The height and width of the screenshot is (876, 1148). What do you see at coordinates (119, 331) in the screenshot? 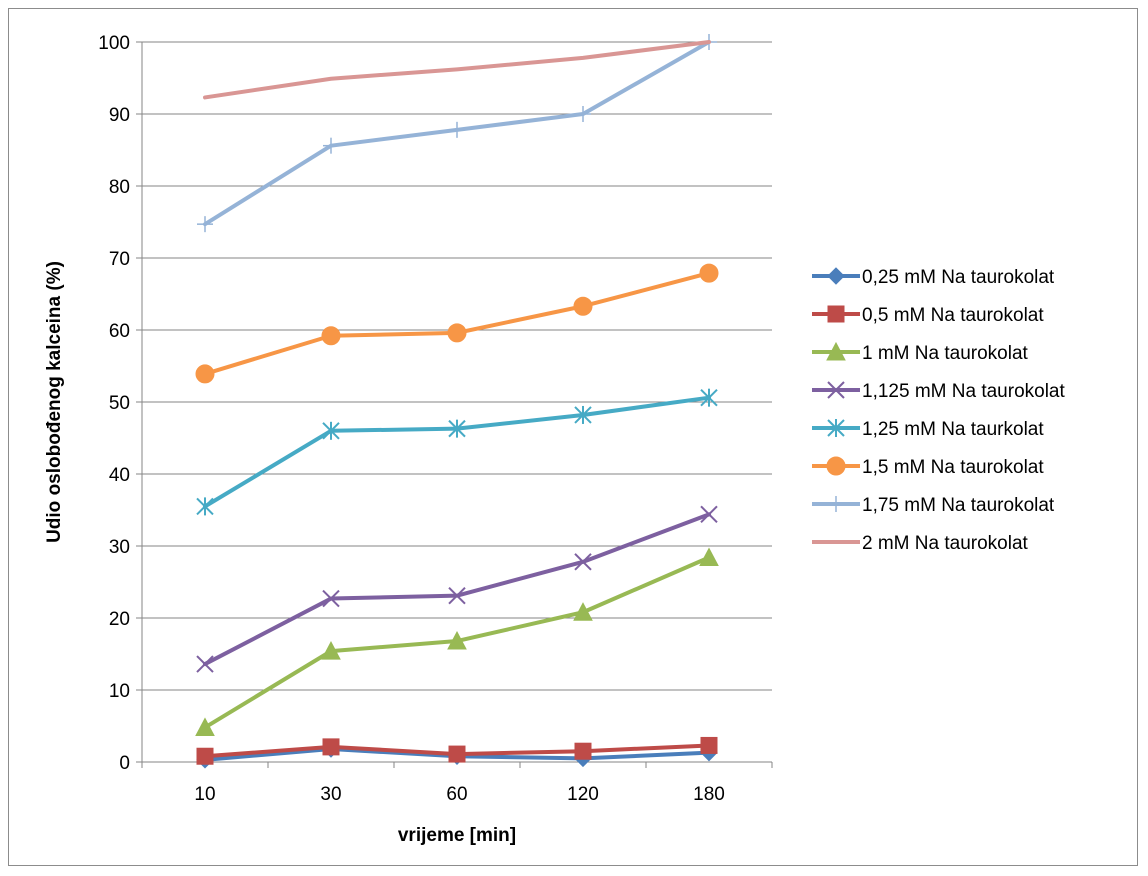
I see `y-tick-label: 60` at bounding box center [119, 331].